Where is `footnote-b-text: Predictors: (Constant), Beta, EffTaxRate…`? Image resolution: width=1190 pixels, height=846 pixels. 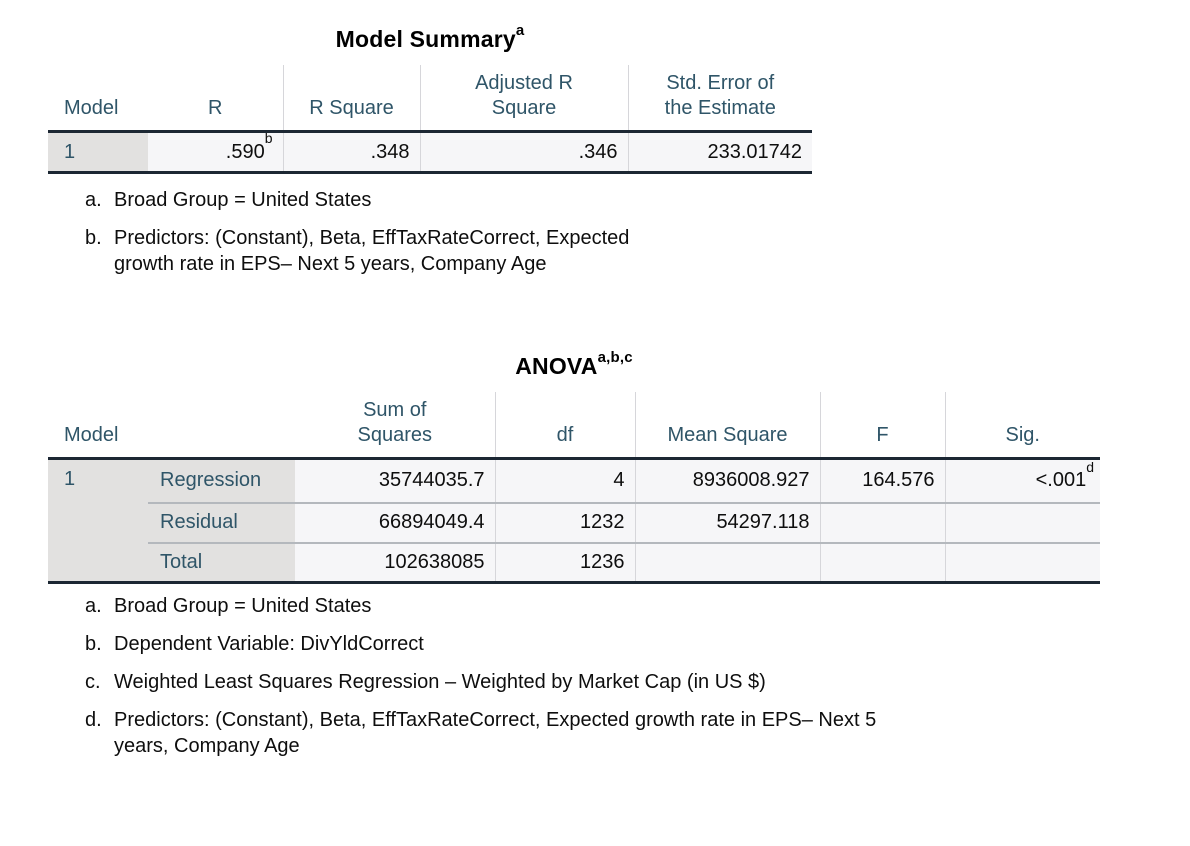
footnote-b-text: Predictors: (Constant), Beta, EffTaxRate… is located at coordinates (372, 251).